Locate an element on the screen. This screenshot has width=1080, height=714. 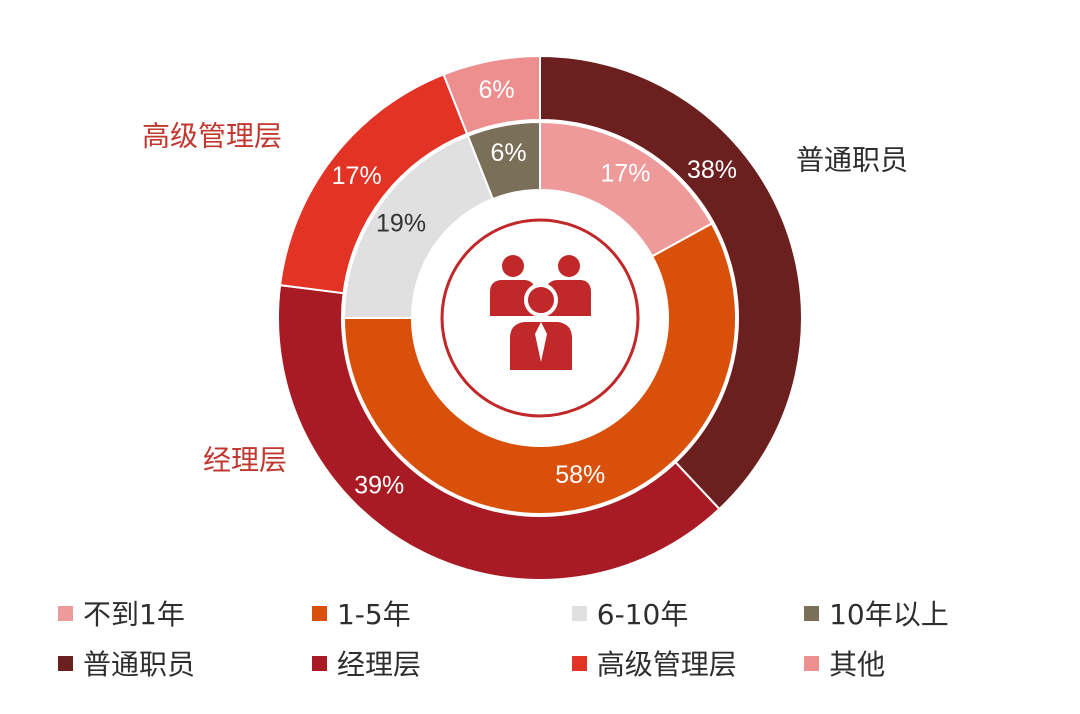
legend-label: 6-10年 is located at coordinates (642, 614).